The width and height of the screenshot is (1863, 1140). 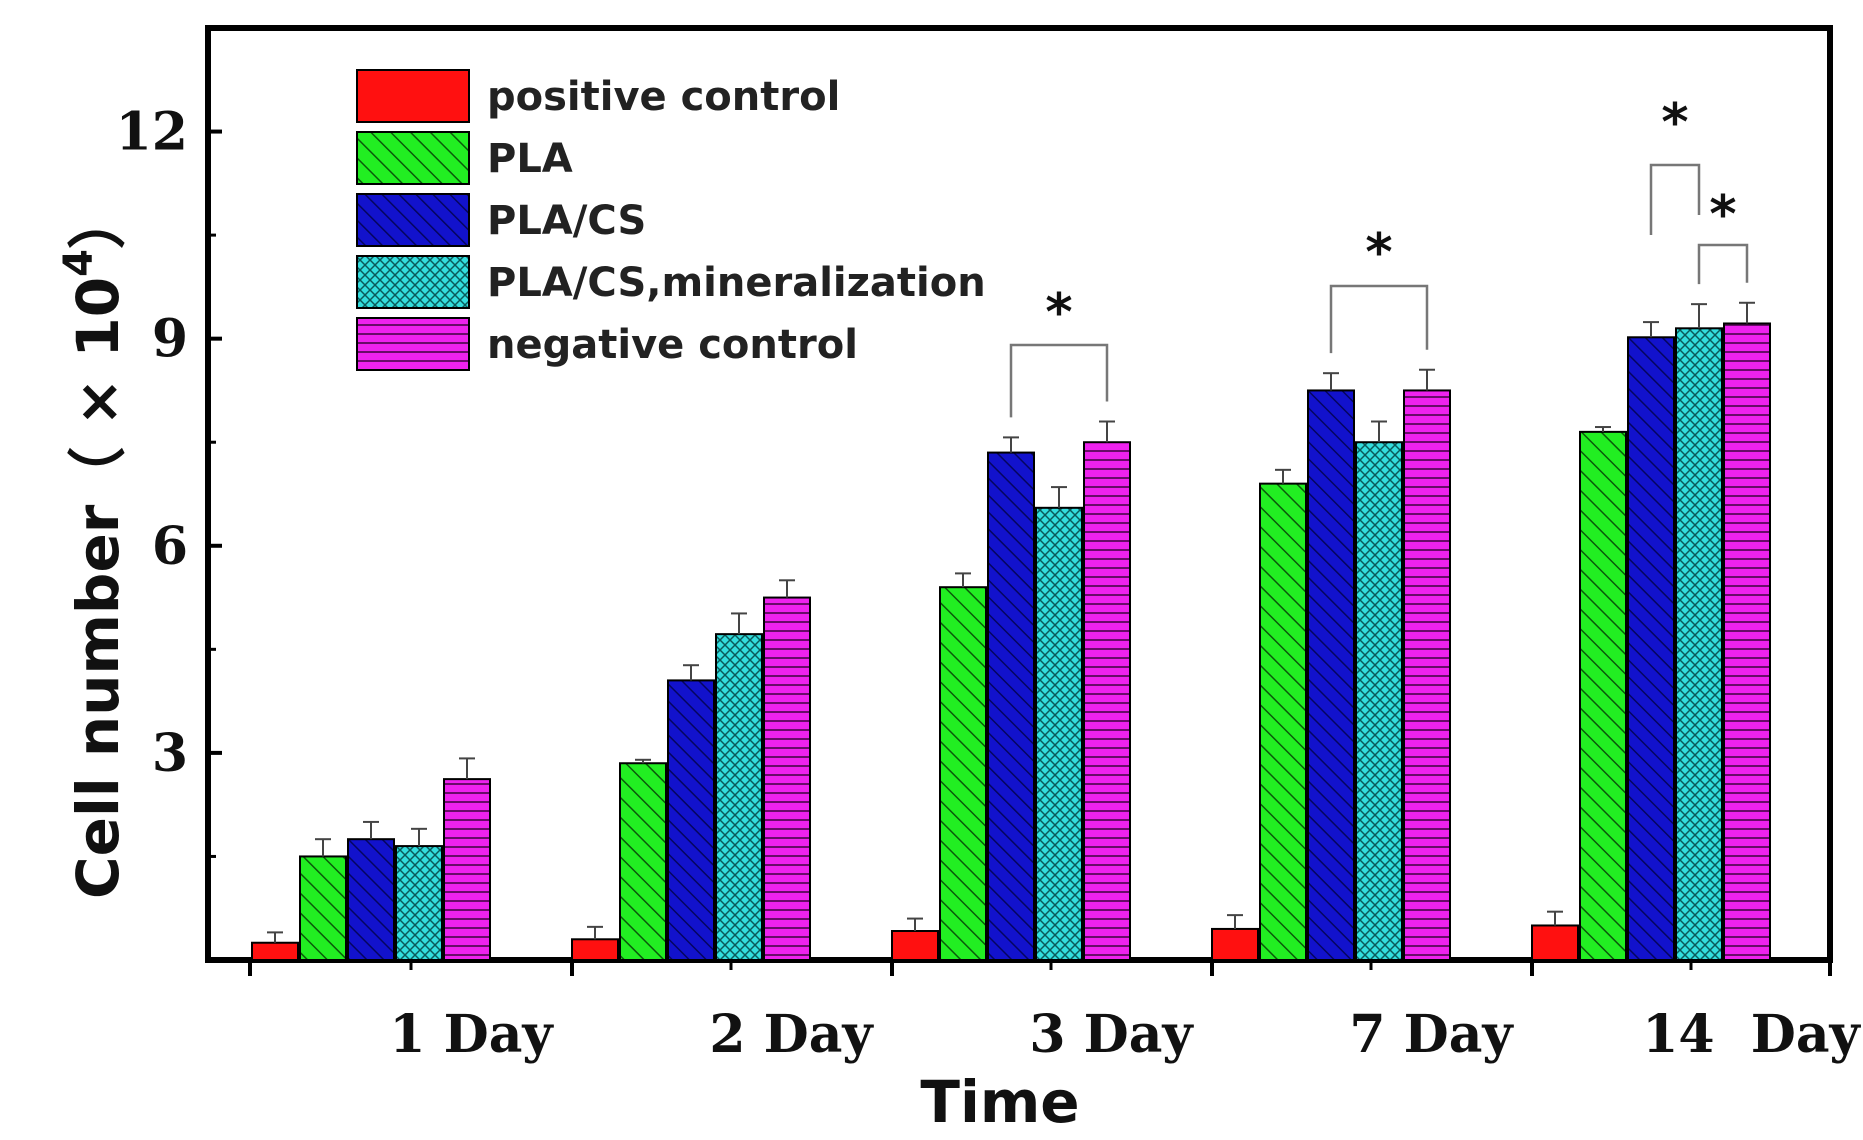 I want to click on x-axis-title: Time, so click(x=999, y=1102).